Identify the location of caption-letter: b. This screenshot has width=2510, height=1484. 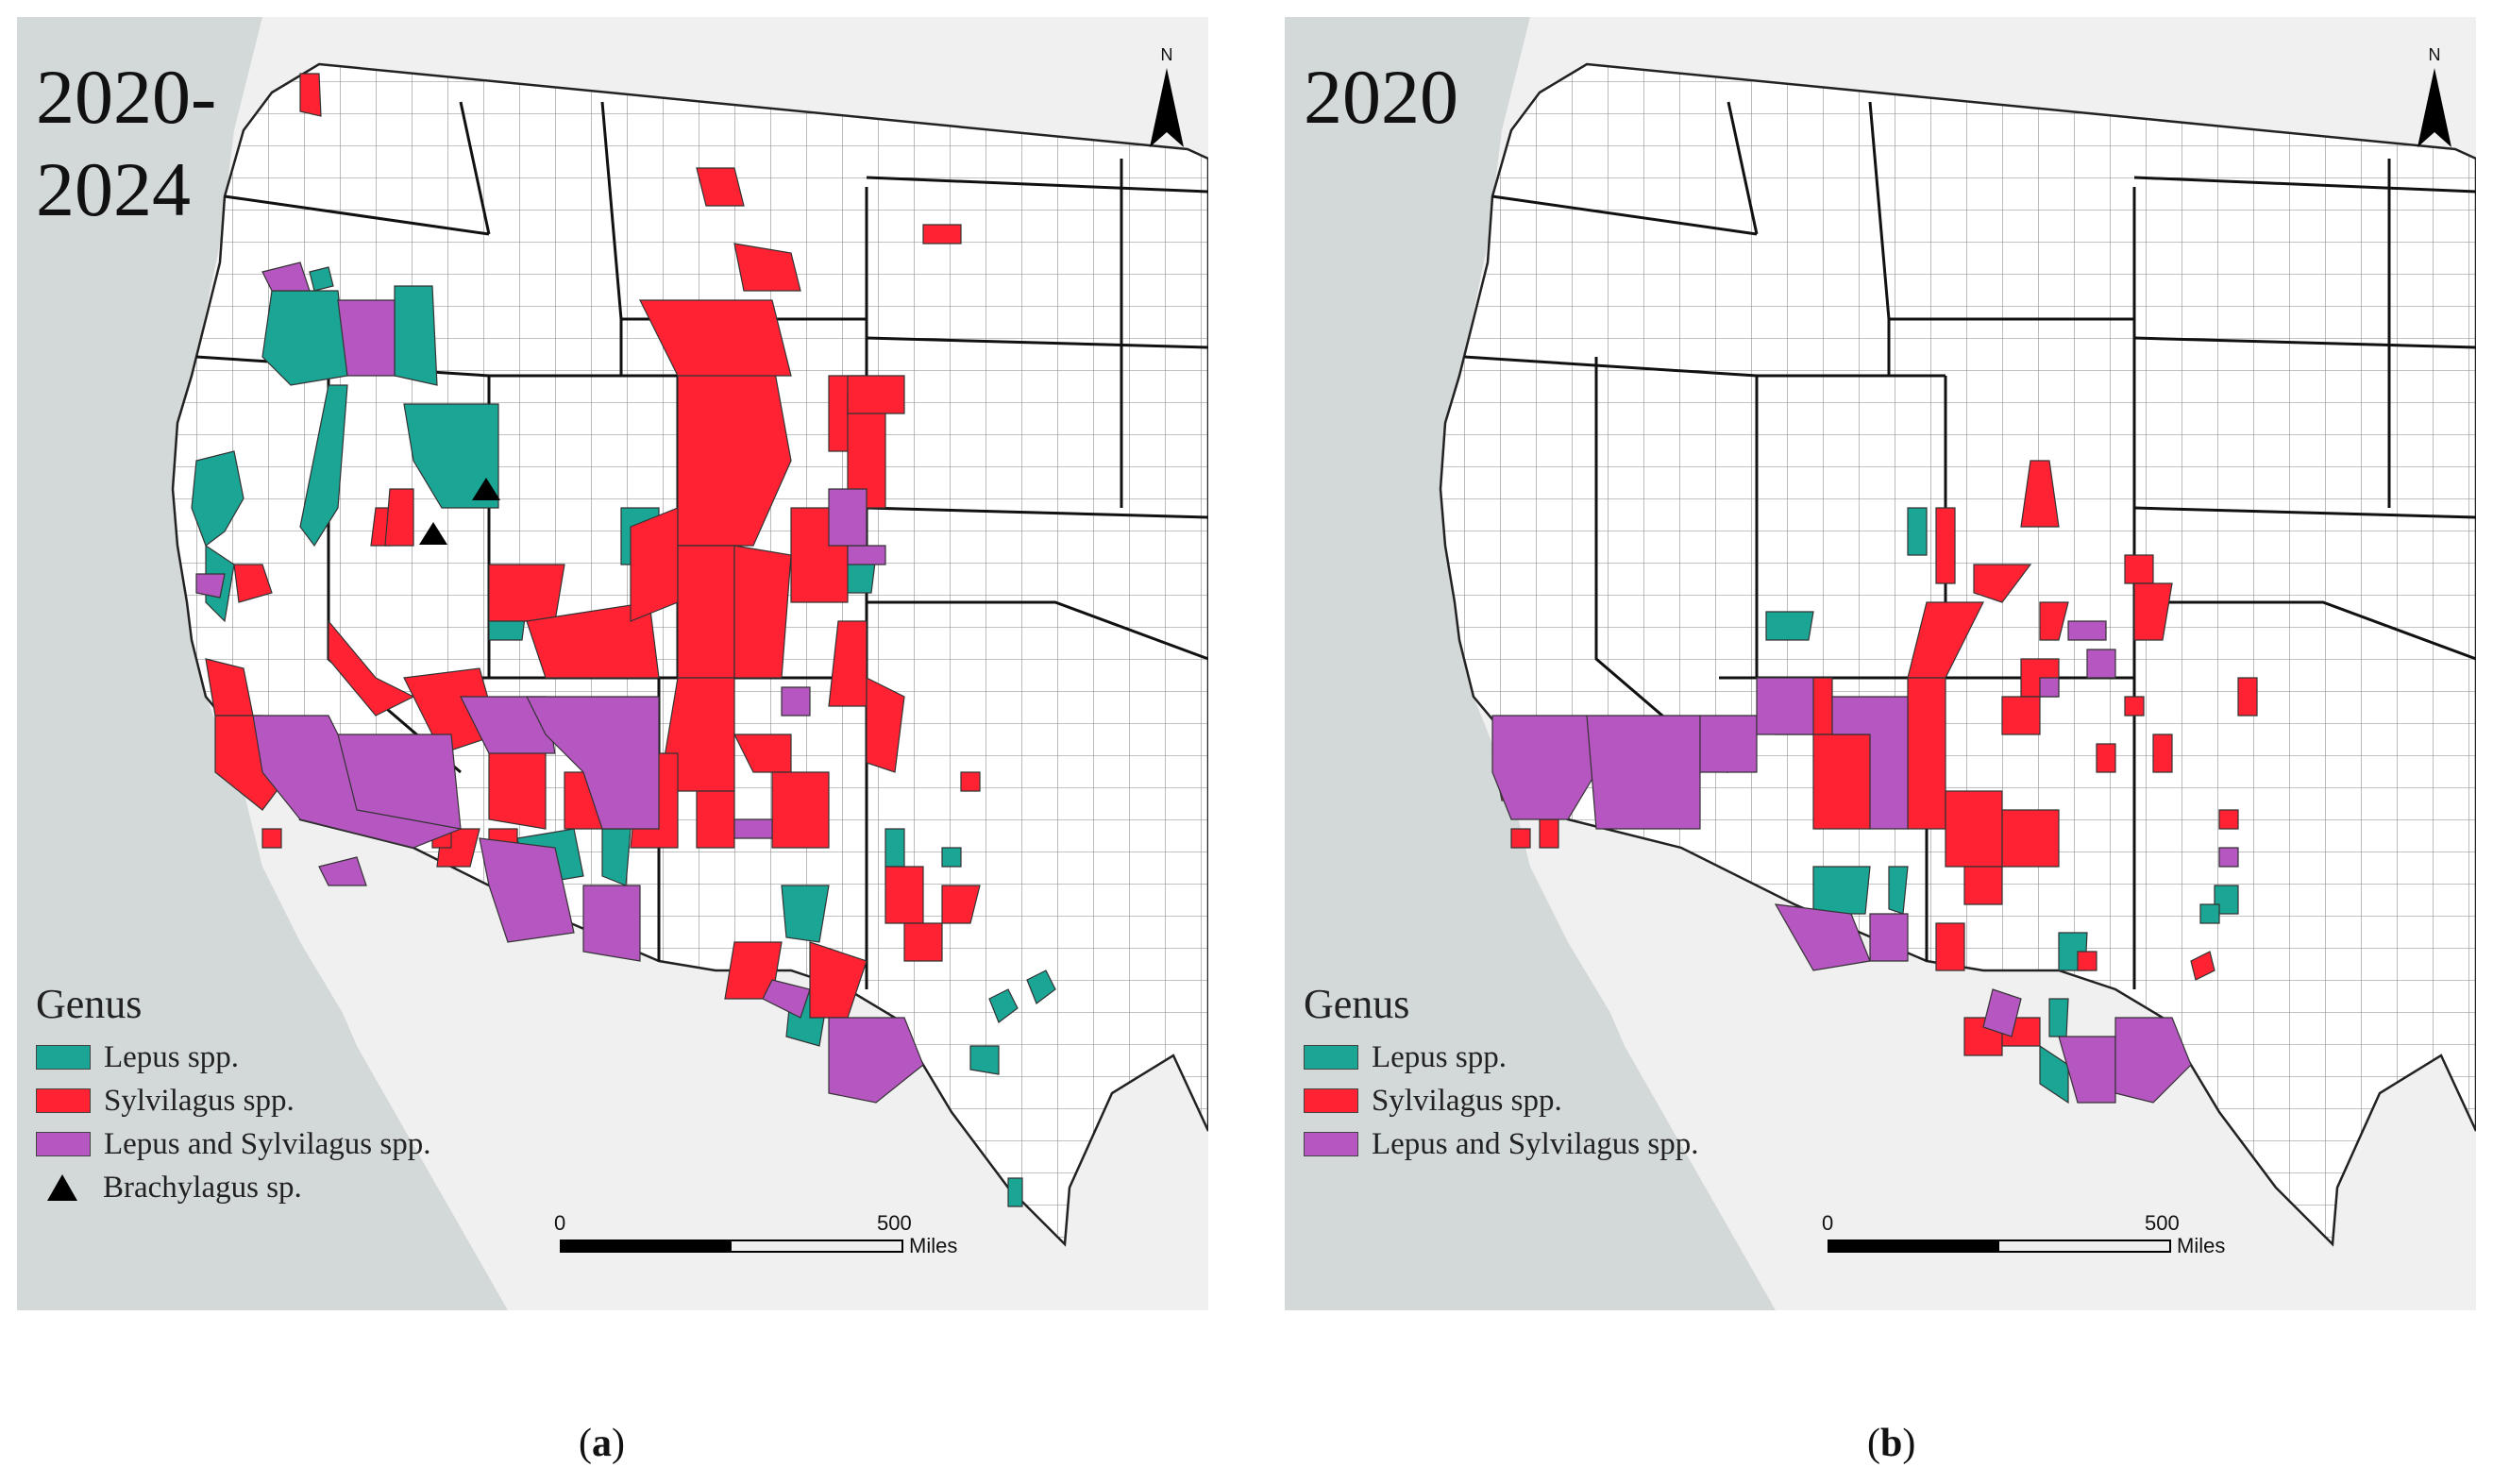
(1891, 1443).